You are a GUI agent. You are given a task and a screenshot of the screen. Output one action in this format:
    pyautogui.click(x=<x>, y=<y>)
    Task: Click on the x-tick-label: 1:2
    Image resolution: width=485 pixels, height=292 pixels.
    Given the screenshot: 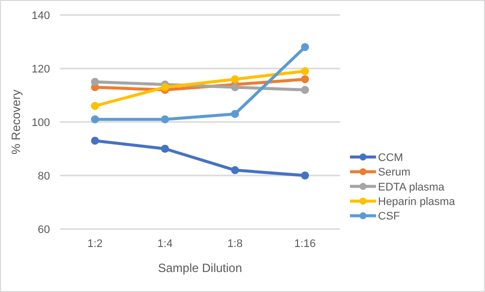 What is the action you would take?
    pyautogui.click(x=95, y=244)
    